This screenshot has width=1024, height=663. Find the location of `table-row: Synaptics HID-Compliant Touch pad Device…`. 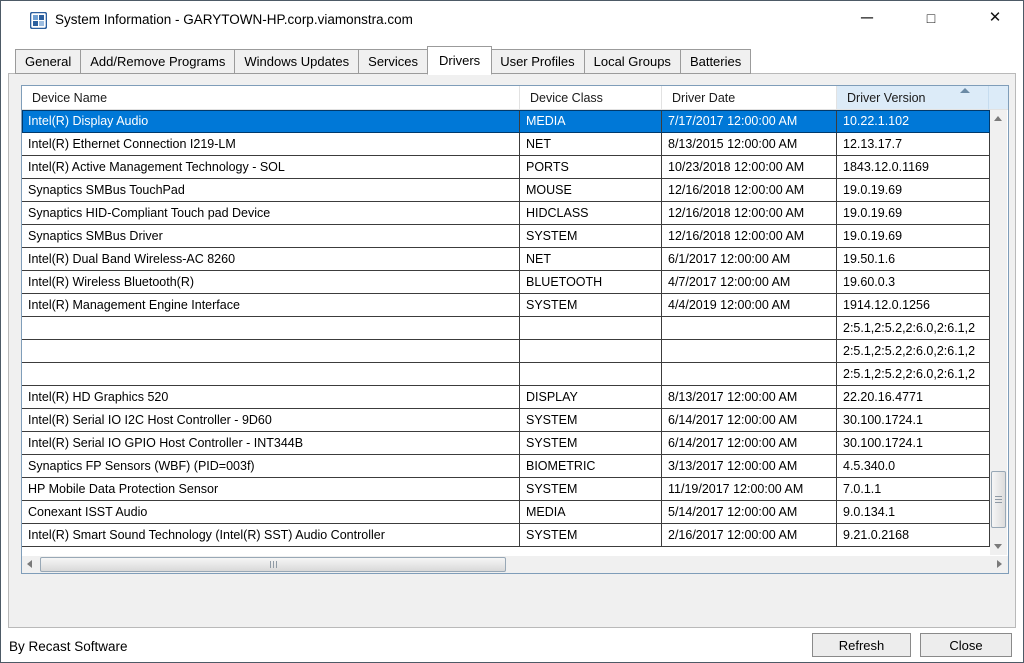

table-row: Synaptics HID-Compliant Touch pad Device… is located at coordinates (506, 213).